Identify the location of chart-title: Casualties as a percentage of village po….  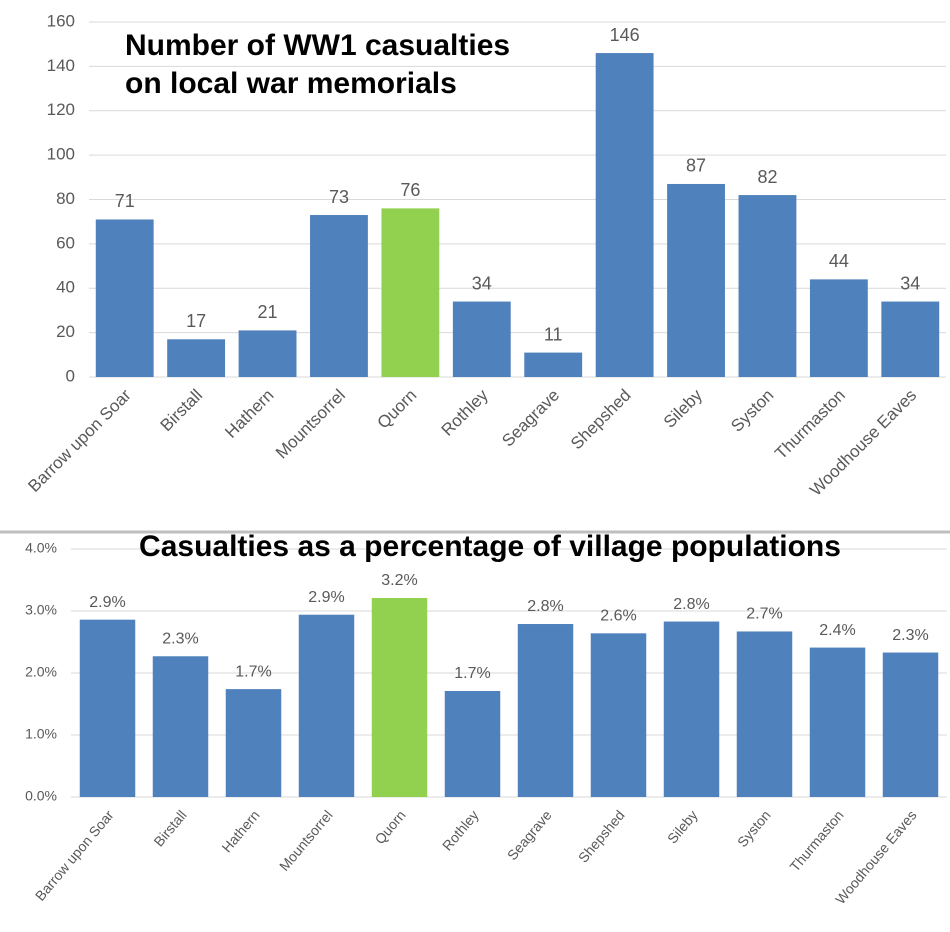
(490, 546).